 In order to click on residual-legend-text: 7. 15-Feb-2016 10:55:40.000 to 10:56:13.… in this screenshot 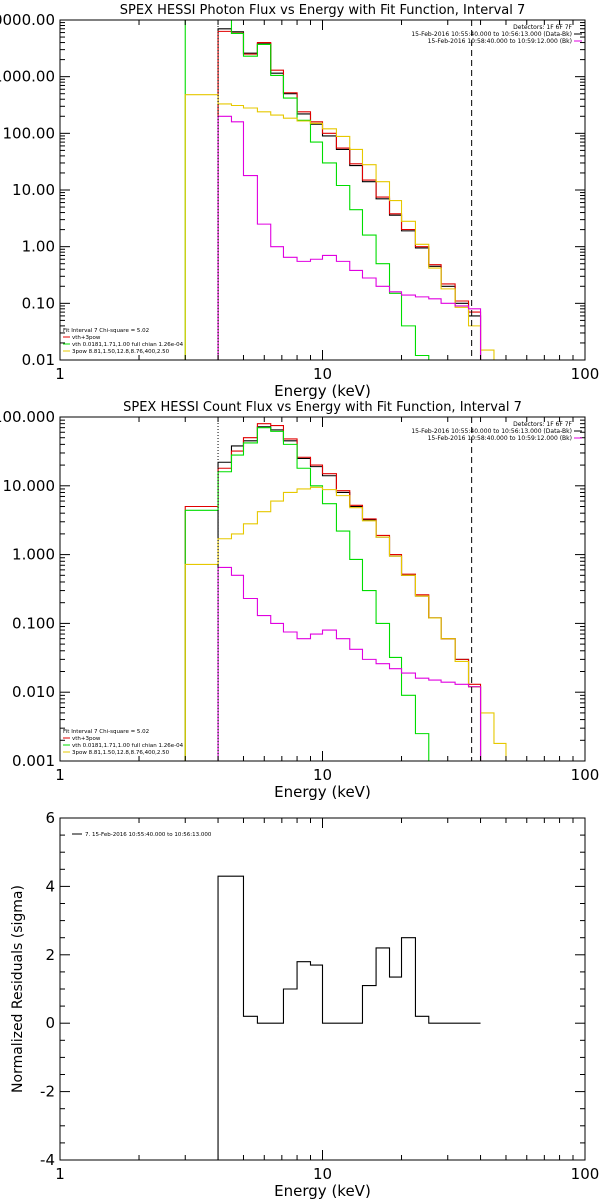, I will do `click(148, 835)`.